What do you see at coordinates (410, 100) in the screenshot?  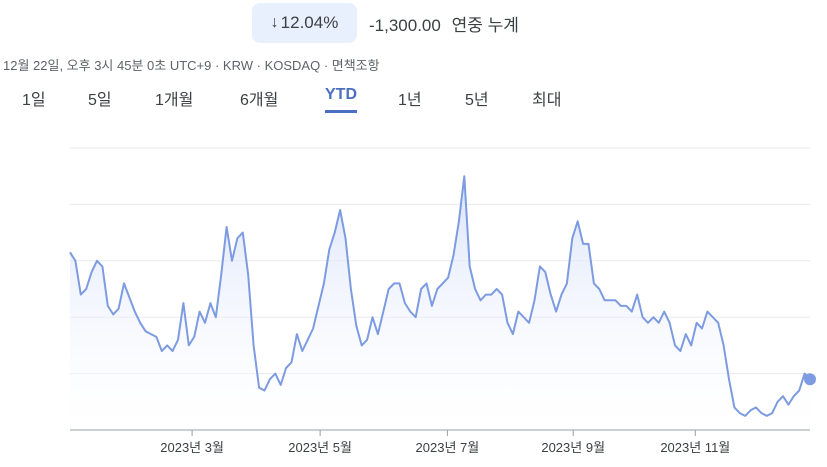 I see `tab-1y: 1년` at bounding box center [410, 100].